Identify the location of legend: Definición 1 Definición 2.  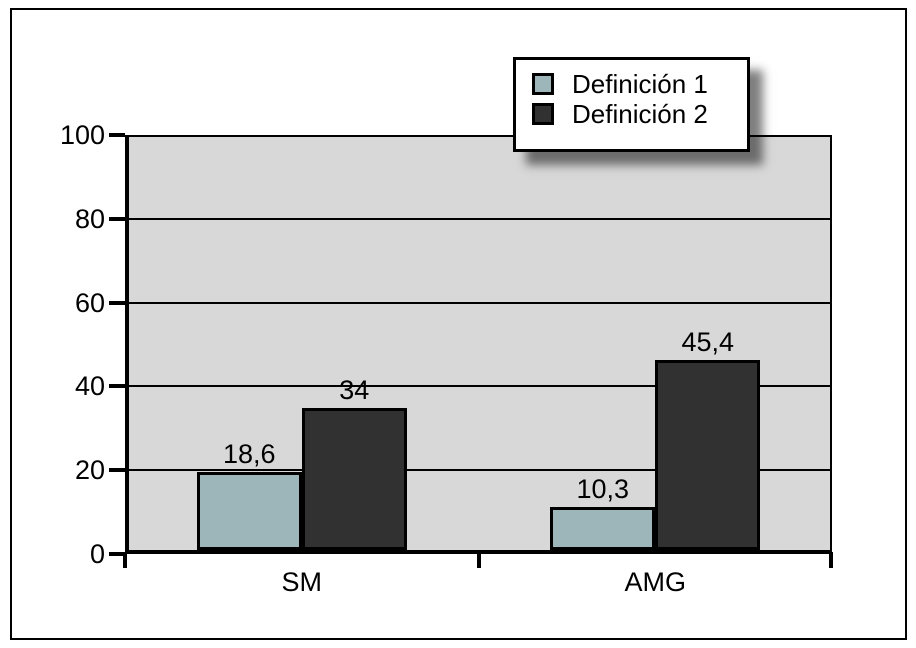
(631, 104).